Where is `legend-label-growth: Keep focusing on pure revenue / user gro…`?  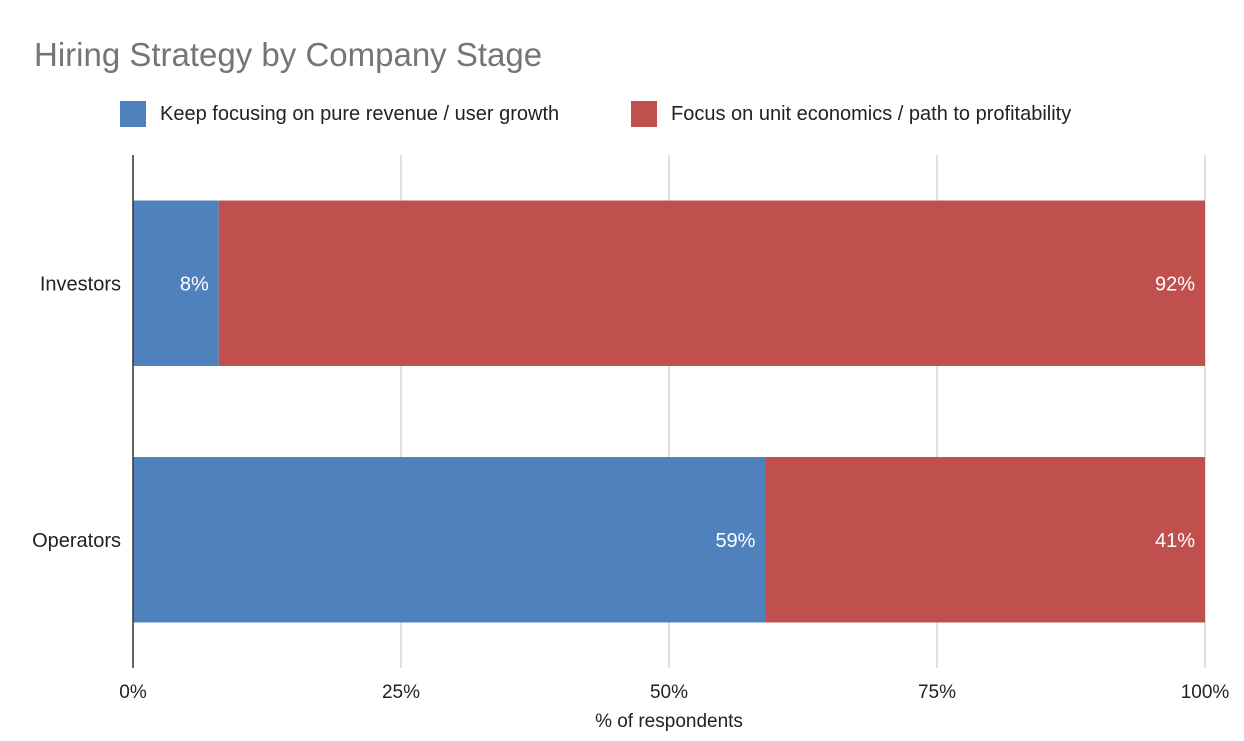
legend-label-growth: Keep focusing on pure revenue / user gro… is located at coordinates (360, 113).